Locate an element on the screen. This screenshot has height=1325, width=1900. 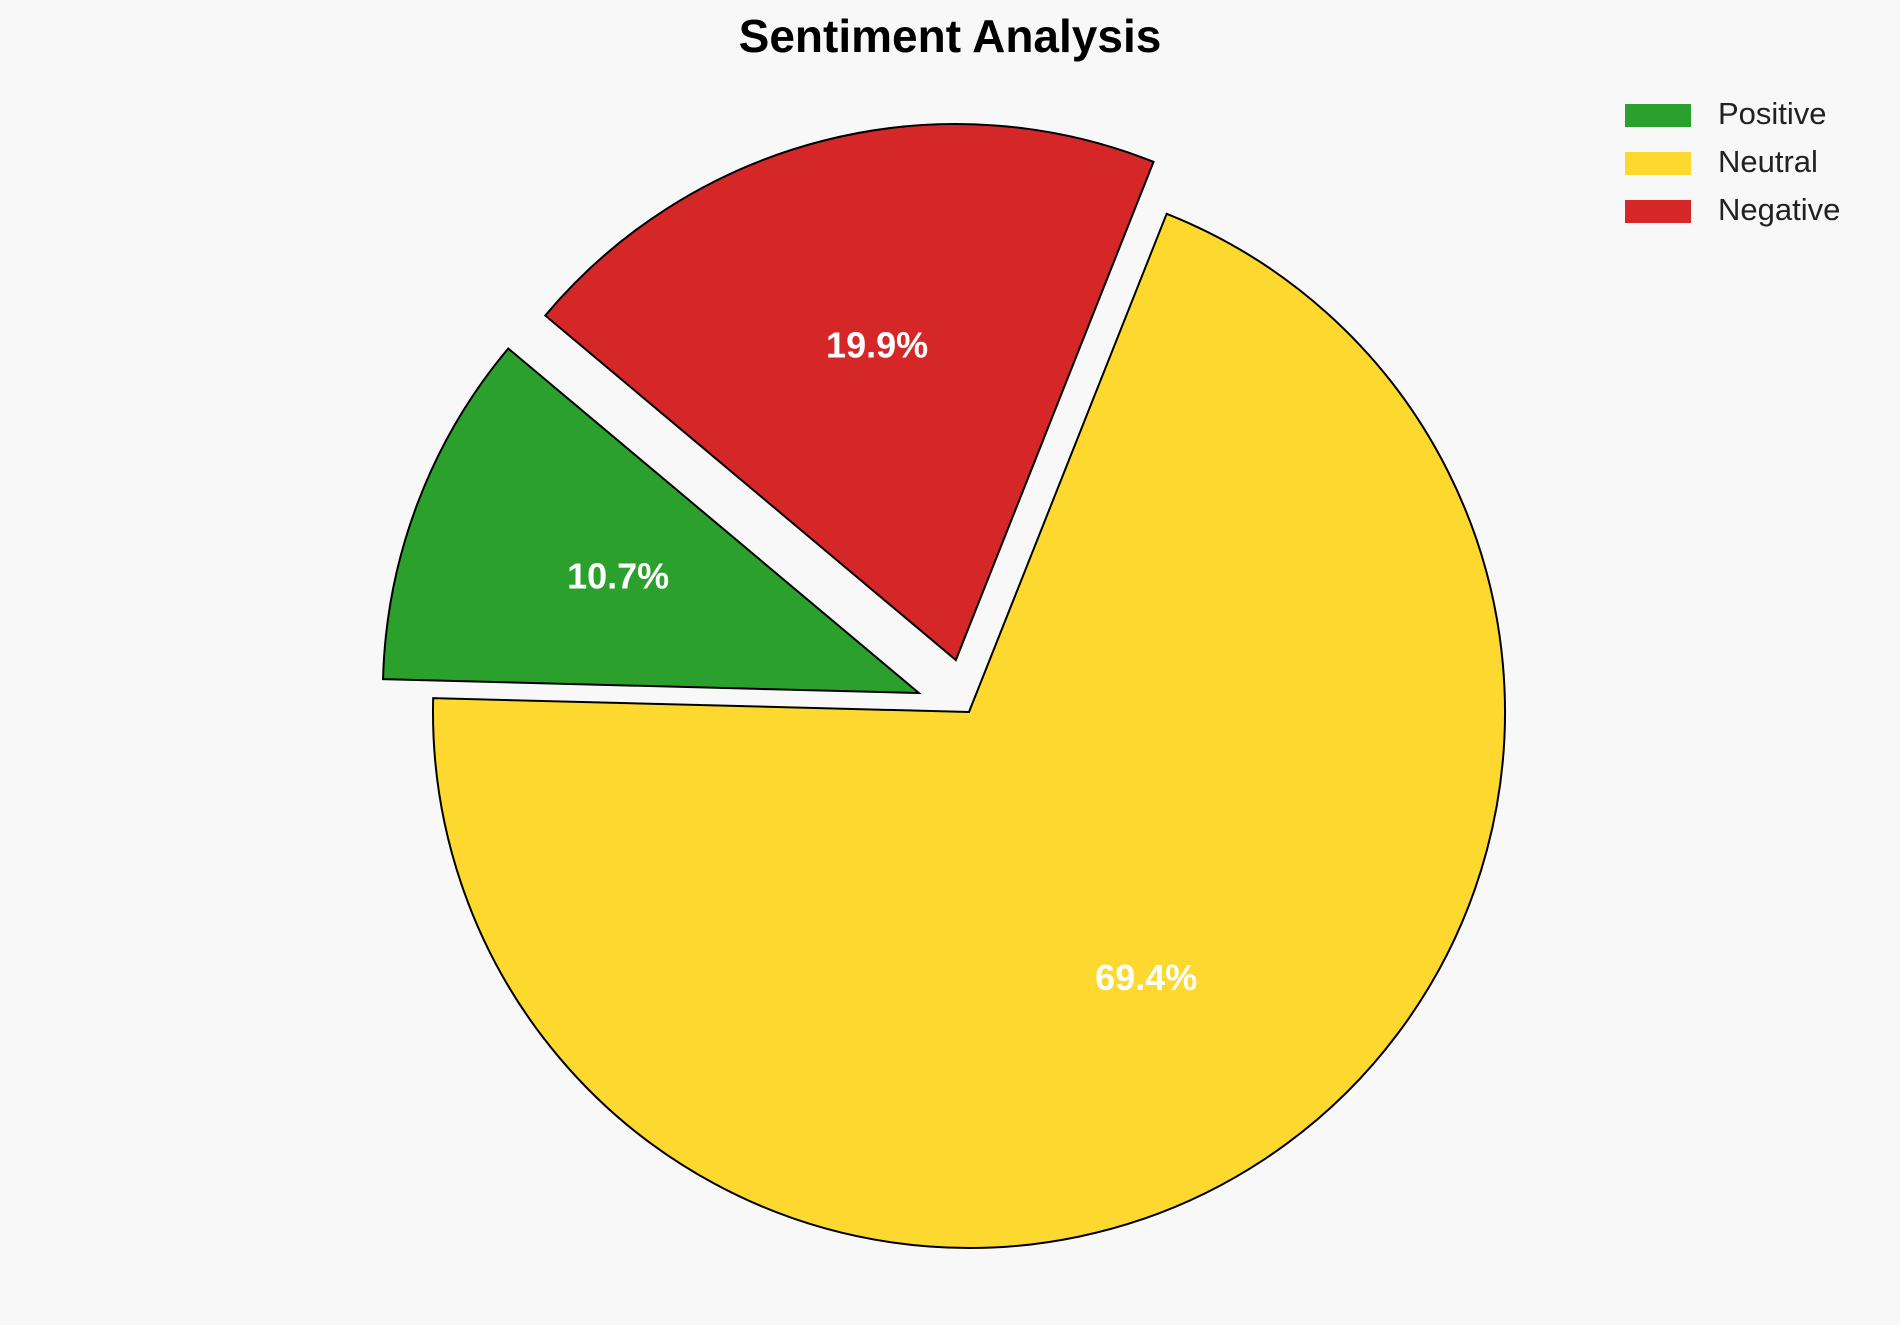
legend-label: Negative is located at coordinates (1779, 209).